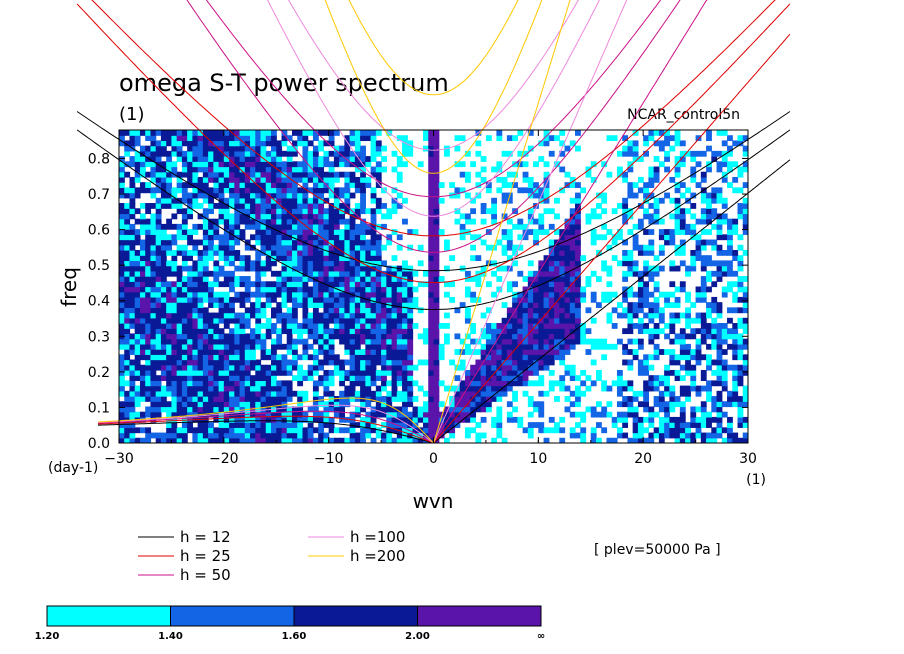 Image resolution: width=904 pixels, height=654 pixels. What do you see at coordinates (99, 373) in the screenshot?
I see `y-tick-label: 0.2` at bounding box center [99, 373].